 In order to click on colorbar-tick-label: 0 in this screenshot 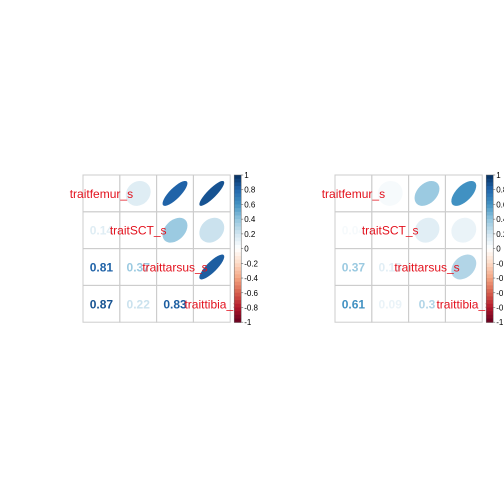, I will do `click(246, 249)`.